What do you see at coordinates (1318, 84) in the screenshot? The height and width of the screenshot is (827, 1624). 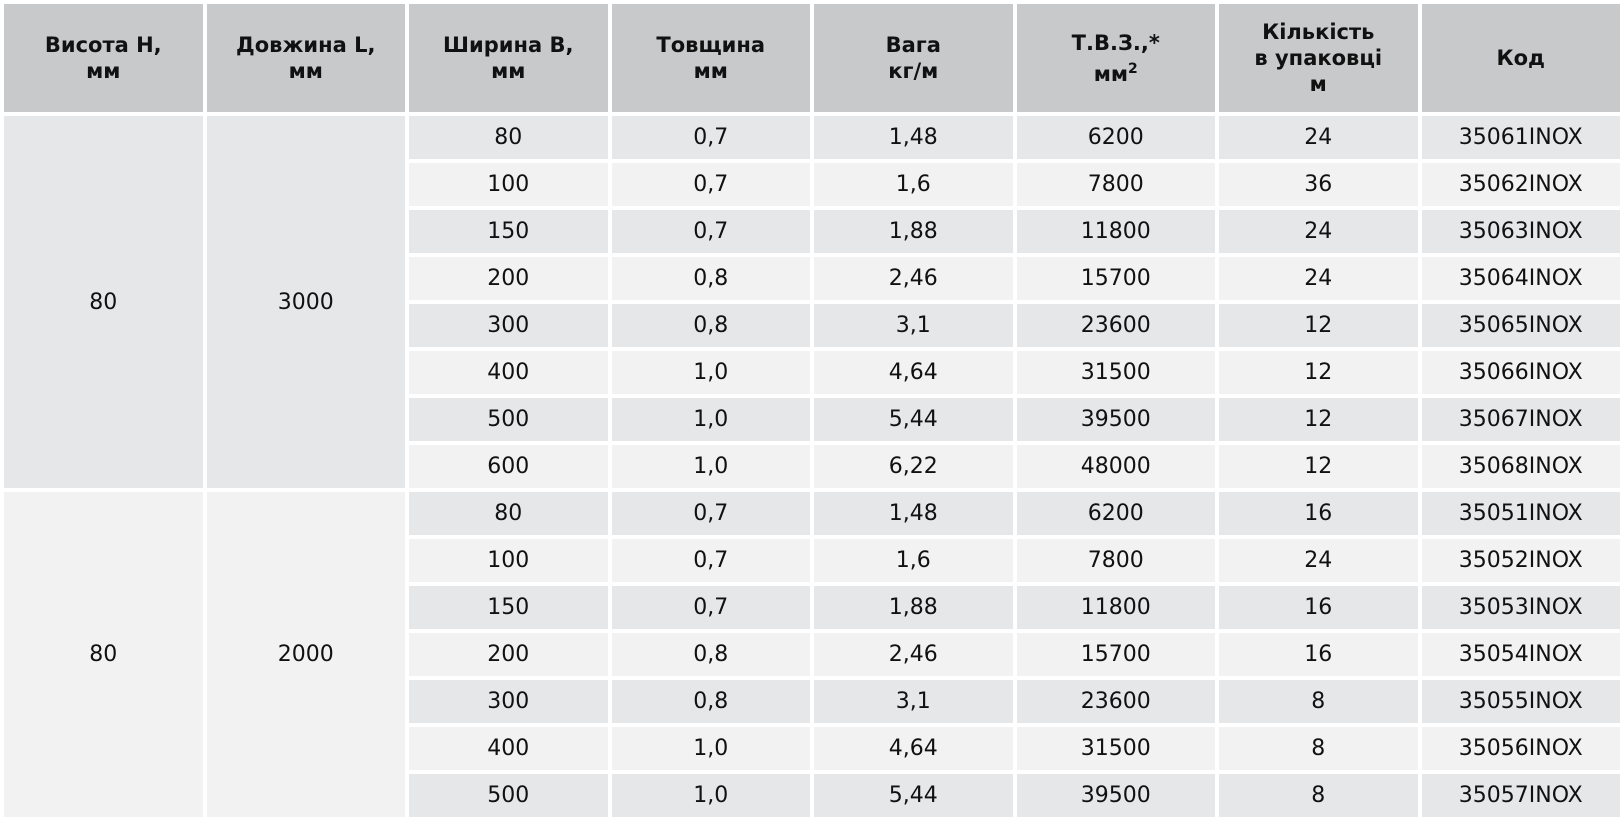 I see `header-text: м` at bounding box center [1318, 84].